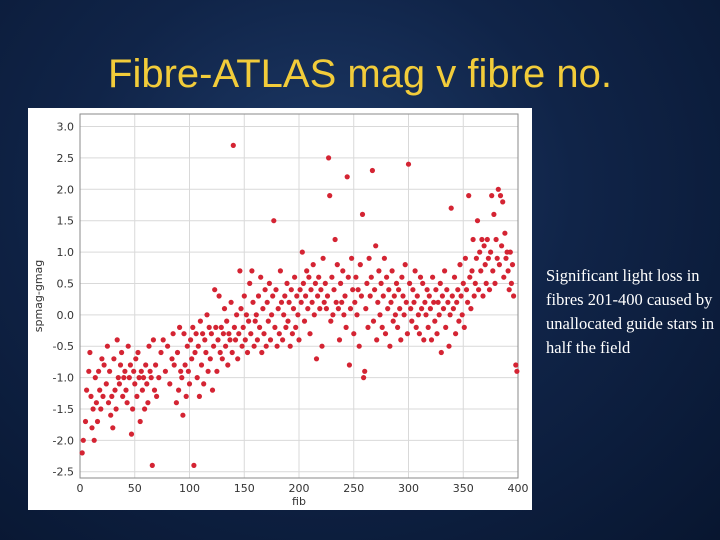  Describe the element at coordinates (63, 472) in the screenshot. I see `y-tick-label: -2.5` at that location.